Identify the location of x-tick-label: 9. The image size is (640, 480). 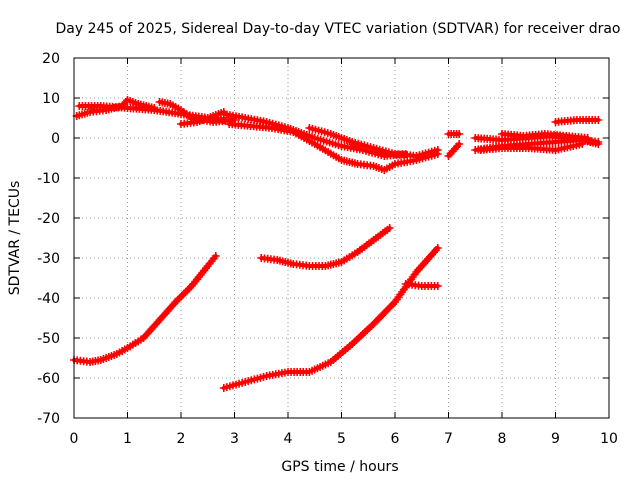
(555, 439).